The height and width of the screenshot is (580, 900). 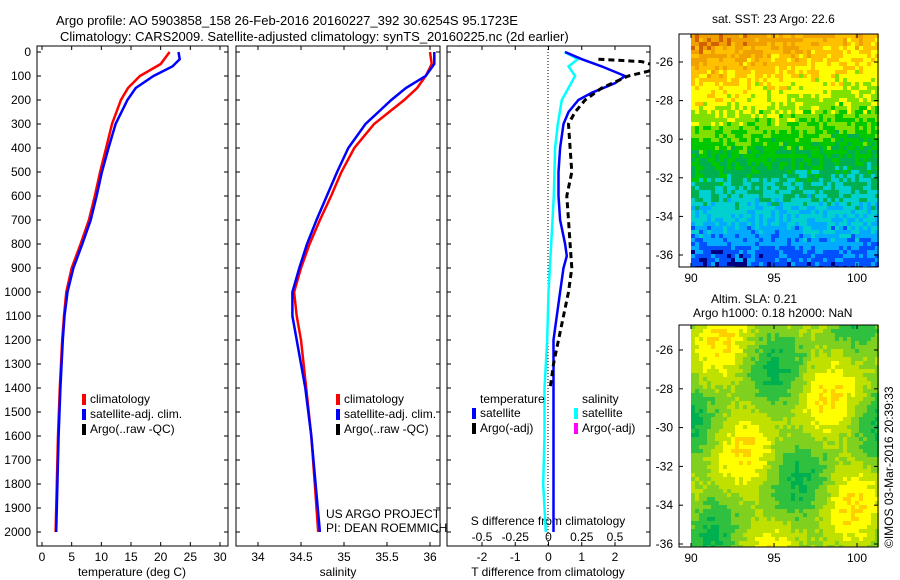 I want to click on y-tick-label: 500, so click(x=21, y=172).